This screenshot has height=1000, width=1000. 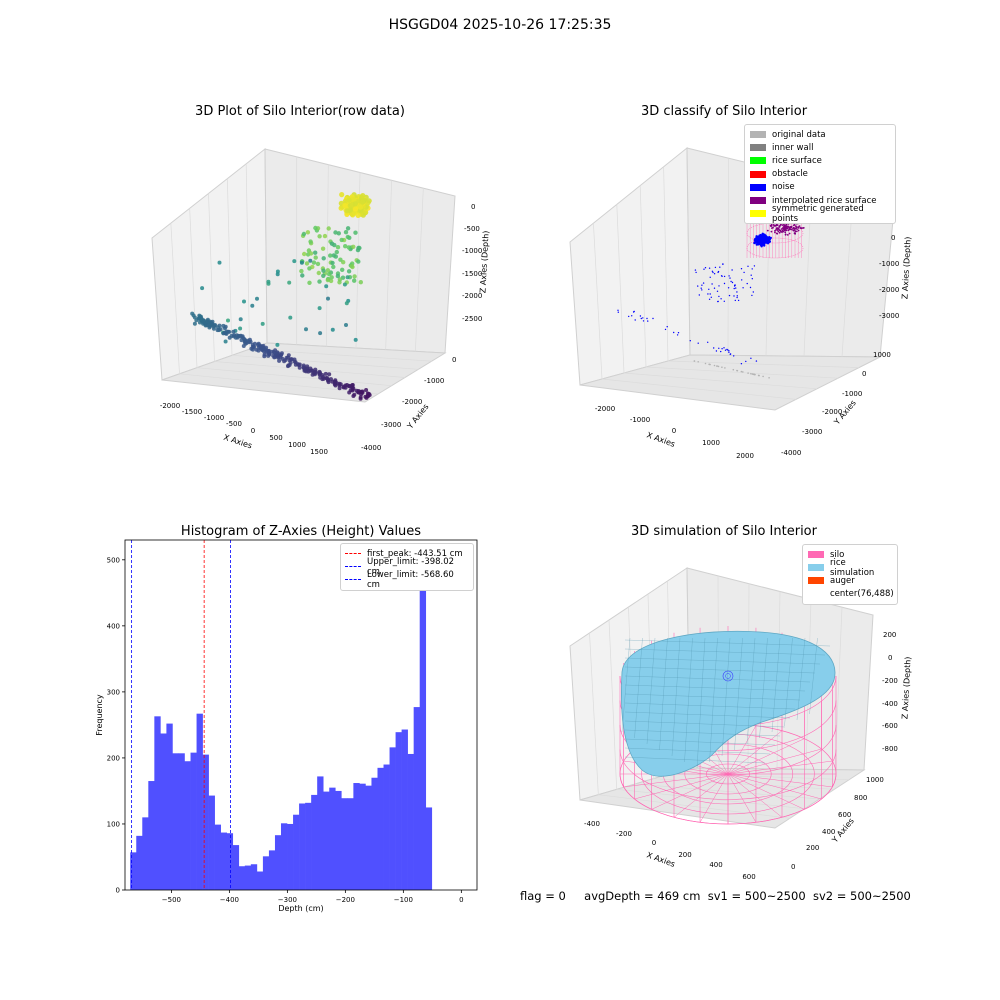 I want to click on y-tick: 600, so click(x=844, y=815).